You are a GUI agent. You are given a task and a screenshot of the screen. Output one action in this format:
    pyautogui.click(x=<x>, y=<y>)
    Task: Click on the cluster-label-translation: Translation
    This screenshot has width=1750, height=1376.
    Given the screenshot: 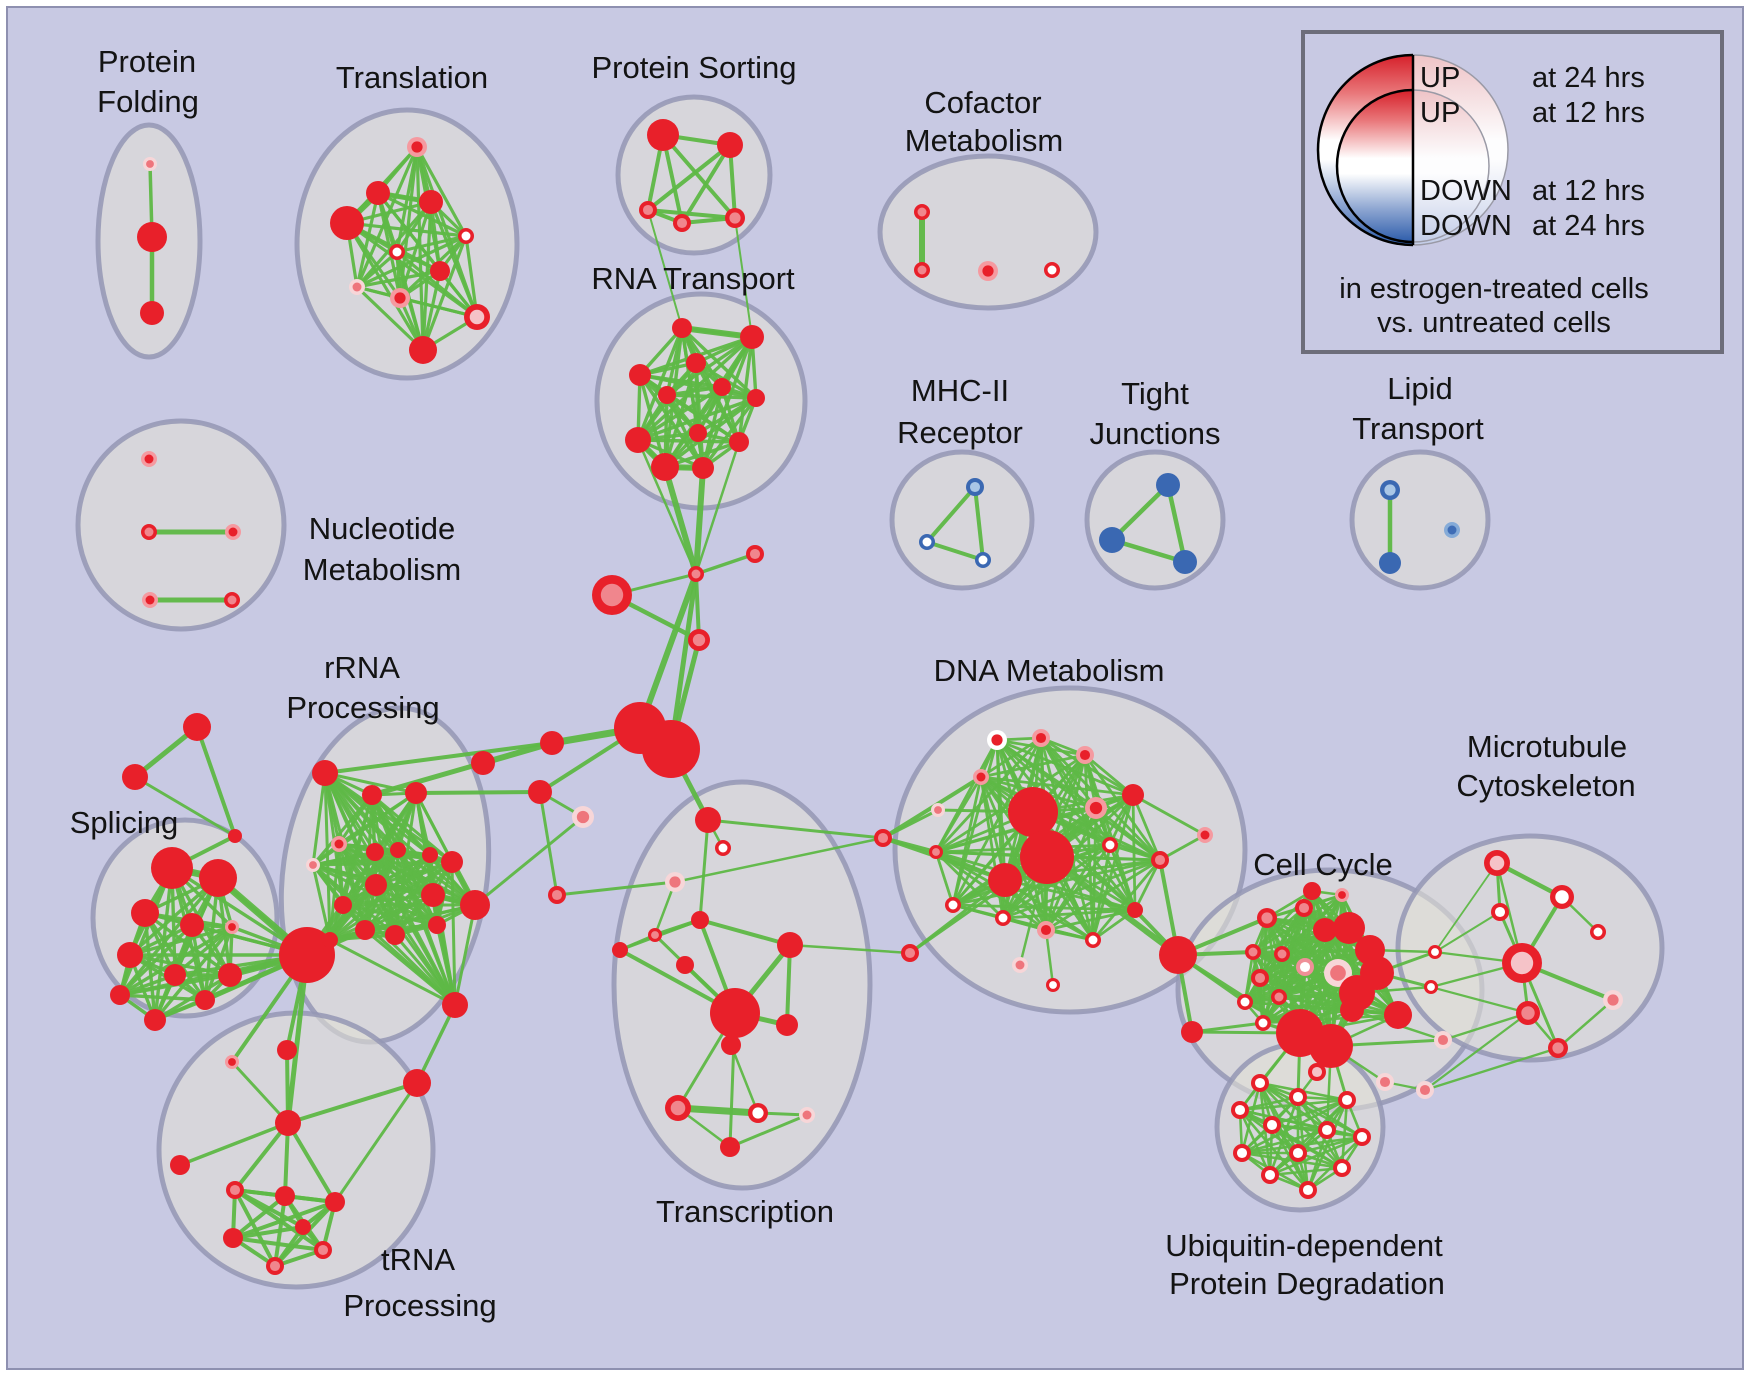 What is the action you would take?
    pyautogui.click(x=412, y=77)
    